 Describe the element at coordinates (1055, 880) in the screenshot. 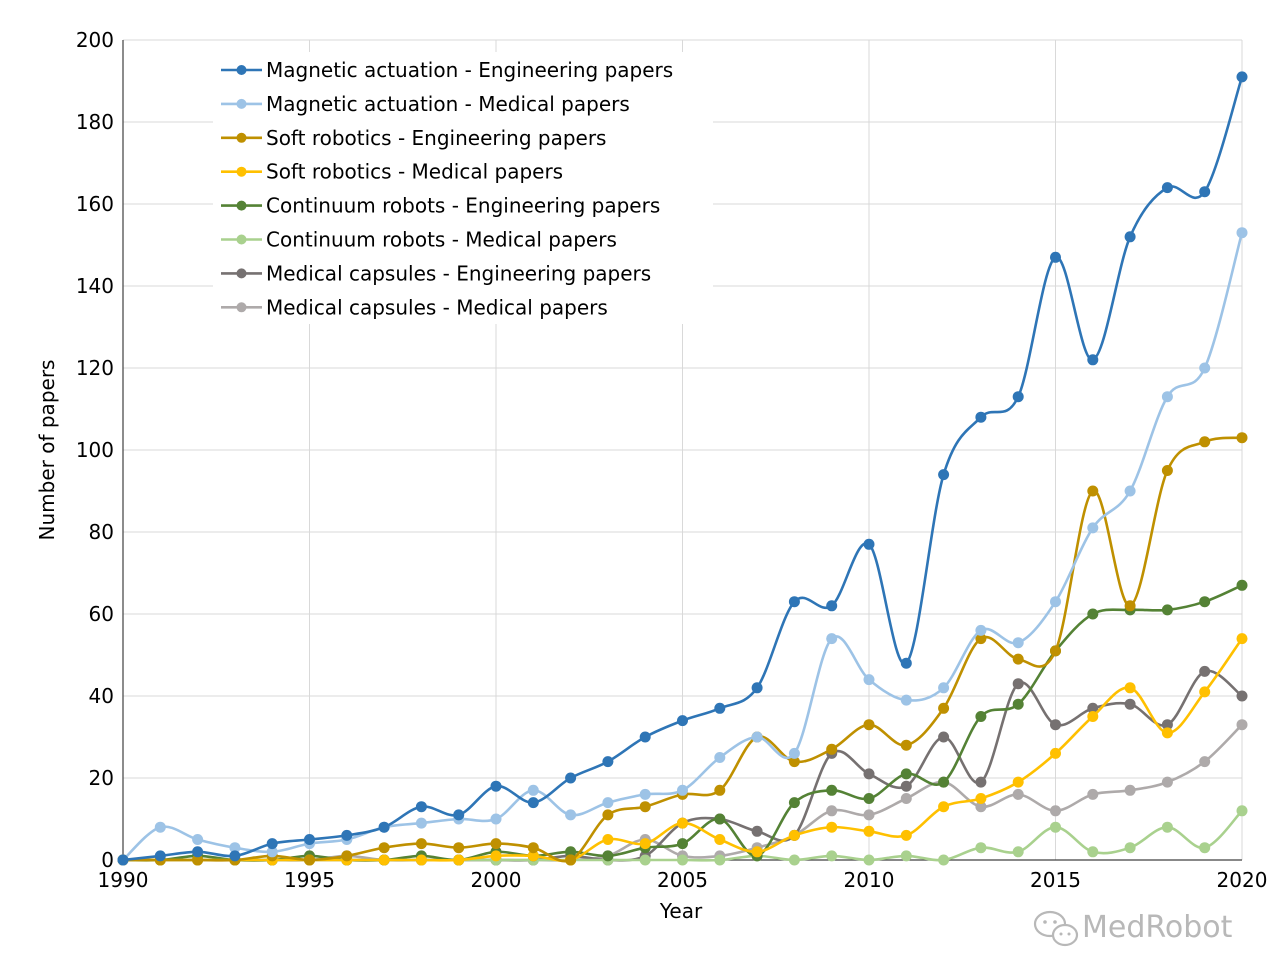

I see `x-tick-label: 2015` at that location.